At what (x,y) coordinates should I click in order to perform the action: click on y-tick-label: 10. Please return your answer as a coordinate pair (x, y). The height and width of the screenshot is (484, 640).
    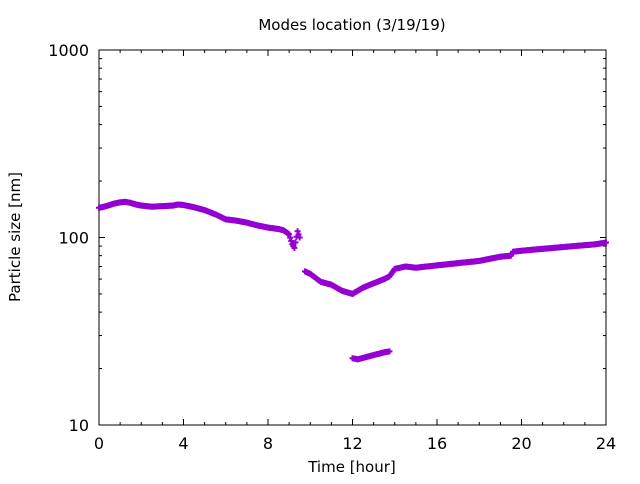
    Looking at the image, I should click on (79, 425).